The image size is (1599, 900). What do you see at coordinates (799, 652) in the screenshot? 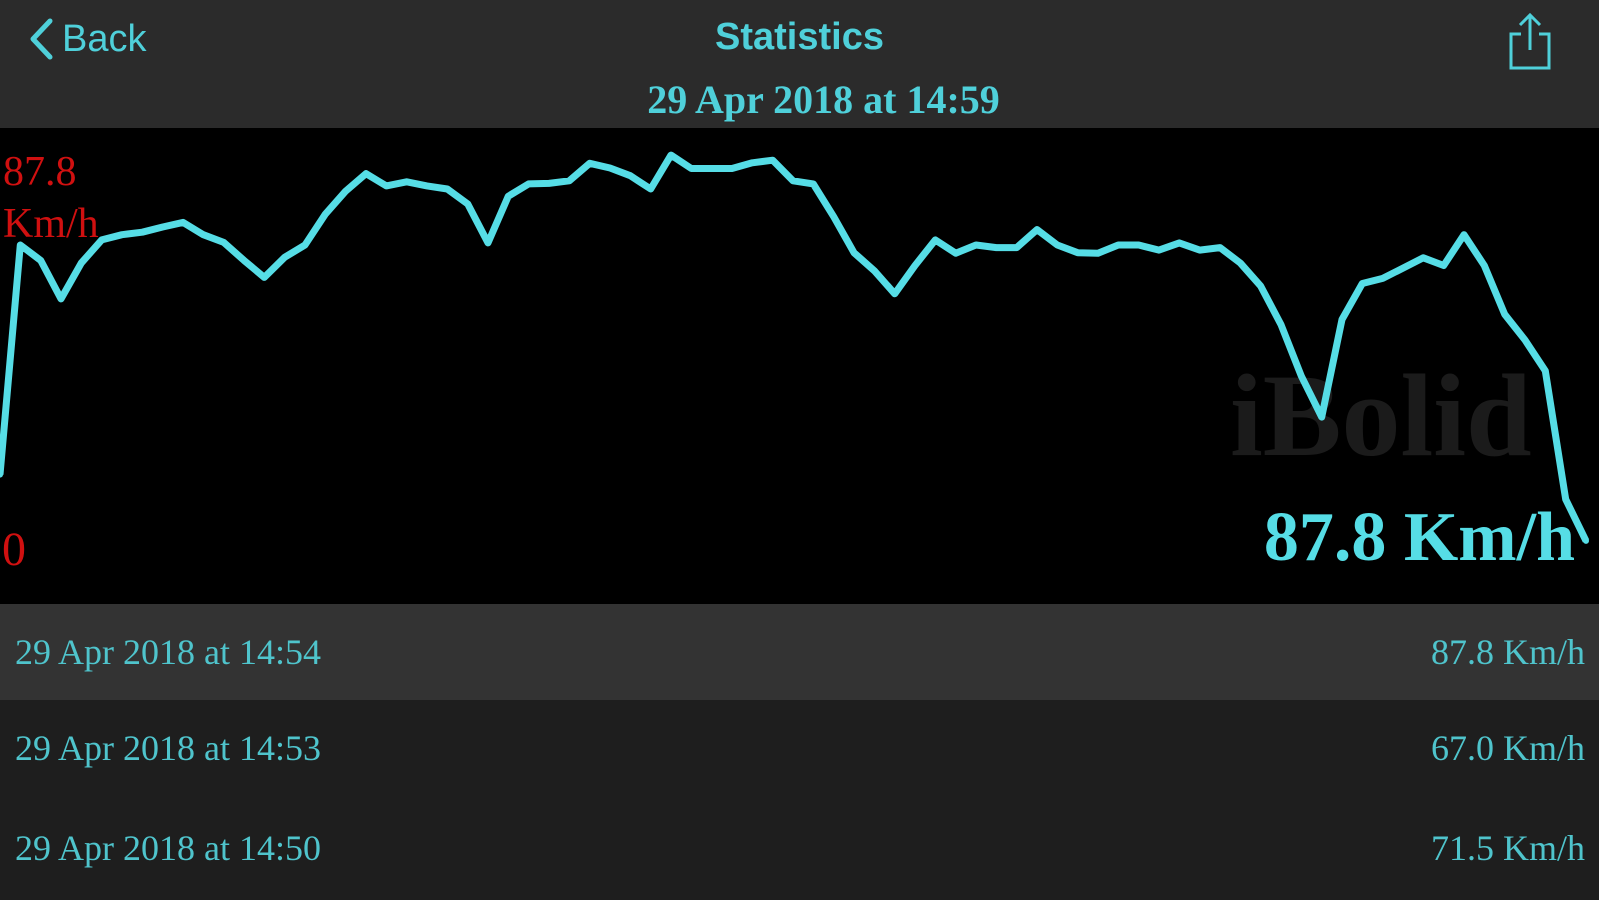
I see `record-row-selected: 29 Apr 2018 at 14:54 87.8 Km/h` at bounding box center [799, 652].